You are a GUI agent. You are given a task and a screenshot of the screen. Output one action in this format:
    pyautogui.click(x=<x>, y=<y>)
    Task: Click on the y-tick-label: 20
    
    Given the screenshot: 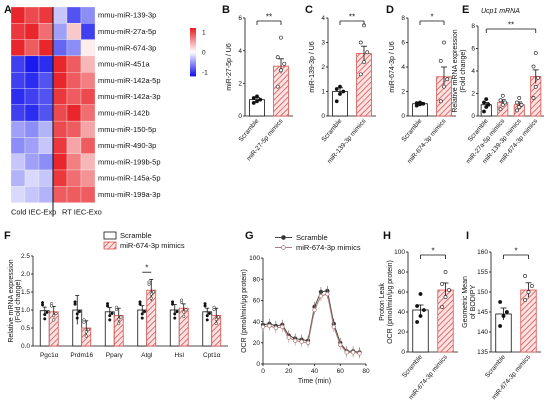 What is the action you would take?
    pyautogui.click(x=257, y=343)
    